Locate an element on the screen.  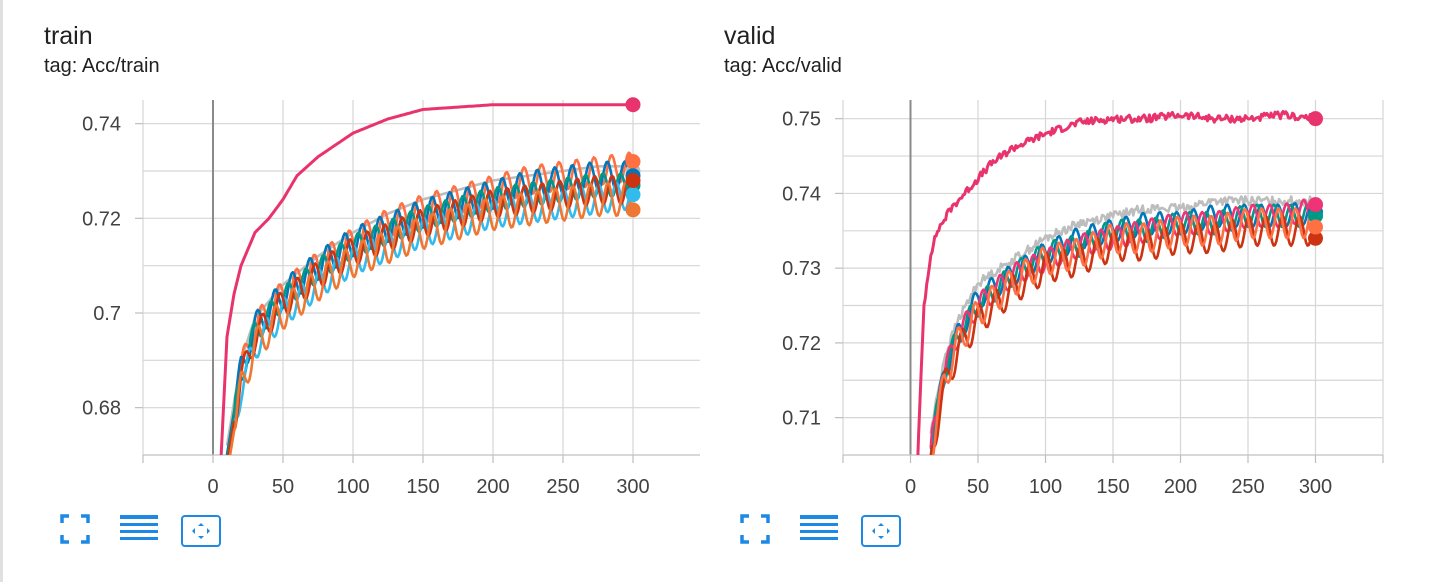
y-tick-label: 0.7 is located at coordinates (107, 314).